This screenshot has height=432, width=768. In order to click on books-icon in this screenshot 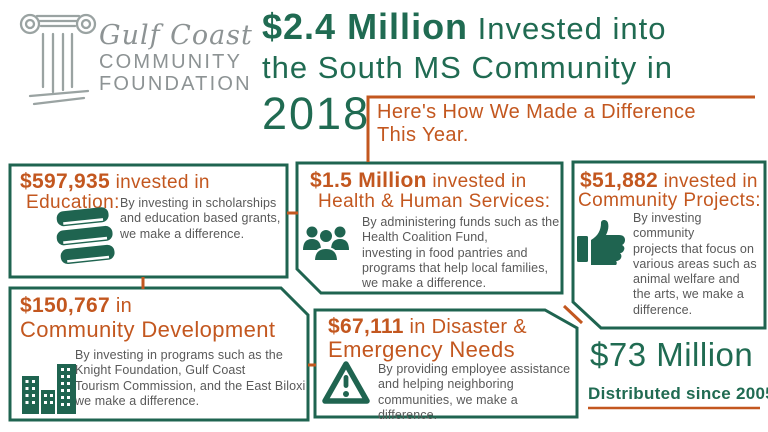, I will do `click(85, 236)`.